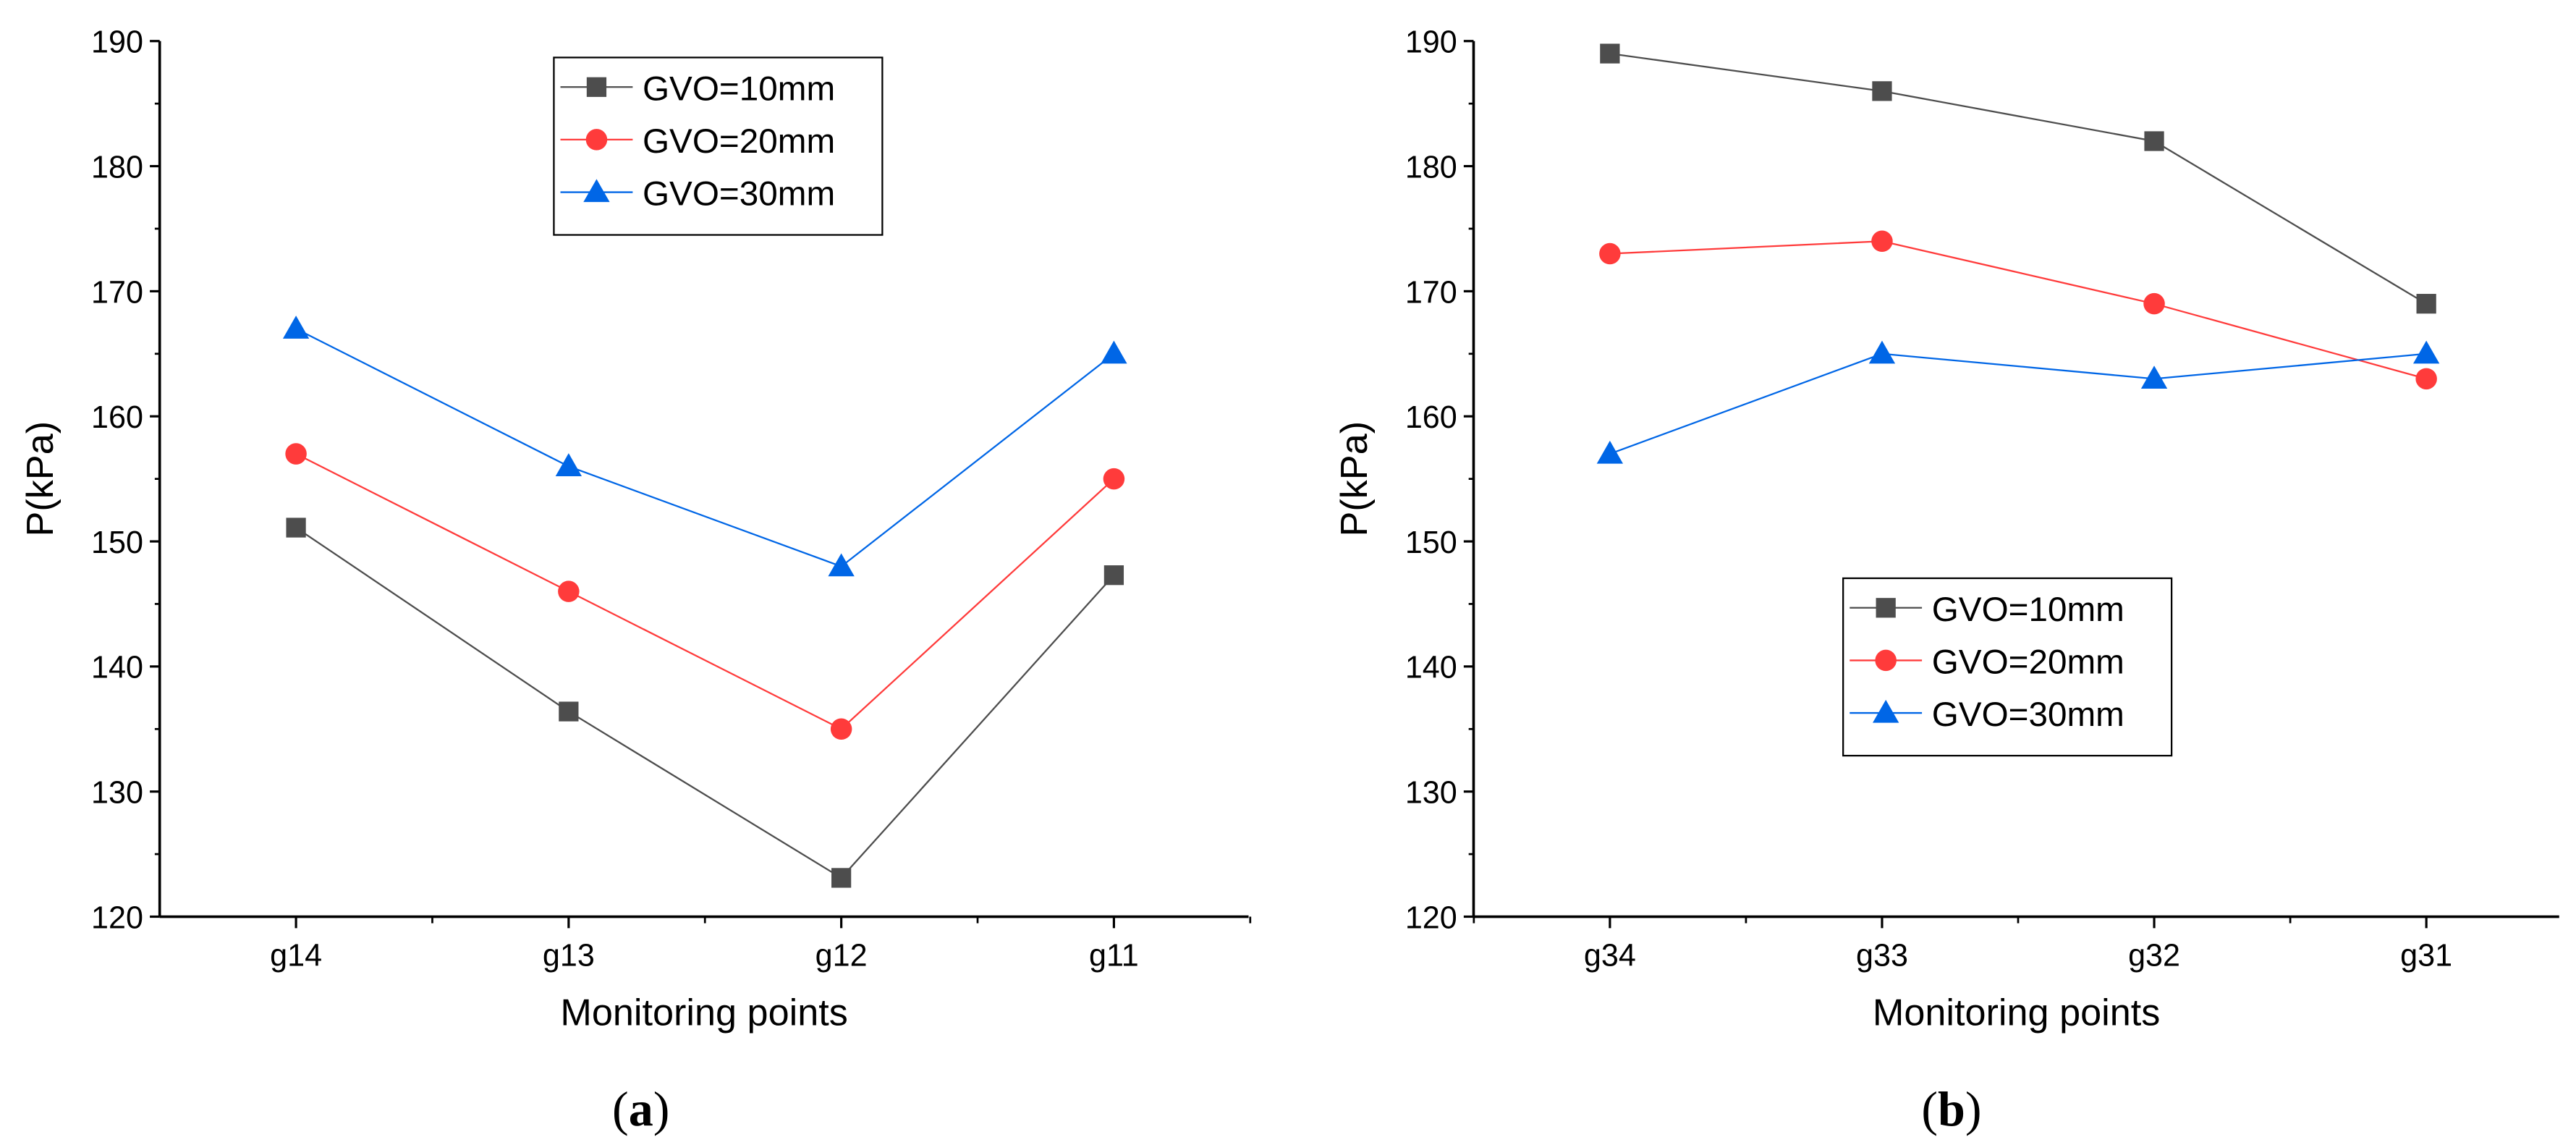 Image resolution: width=2576 pixels, height=1145 pixels. What do you see at coordinates (1882, 956) in the screenshot?
I see `x-tick-label: g33` at bounding box center [1882, 956].